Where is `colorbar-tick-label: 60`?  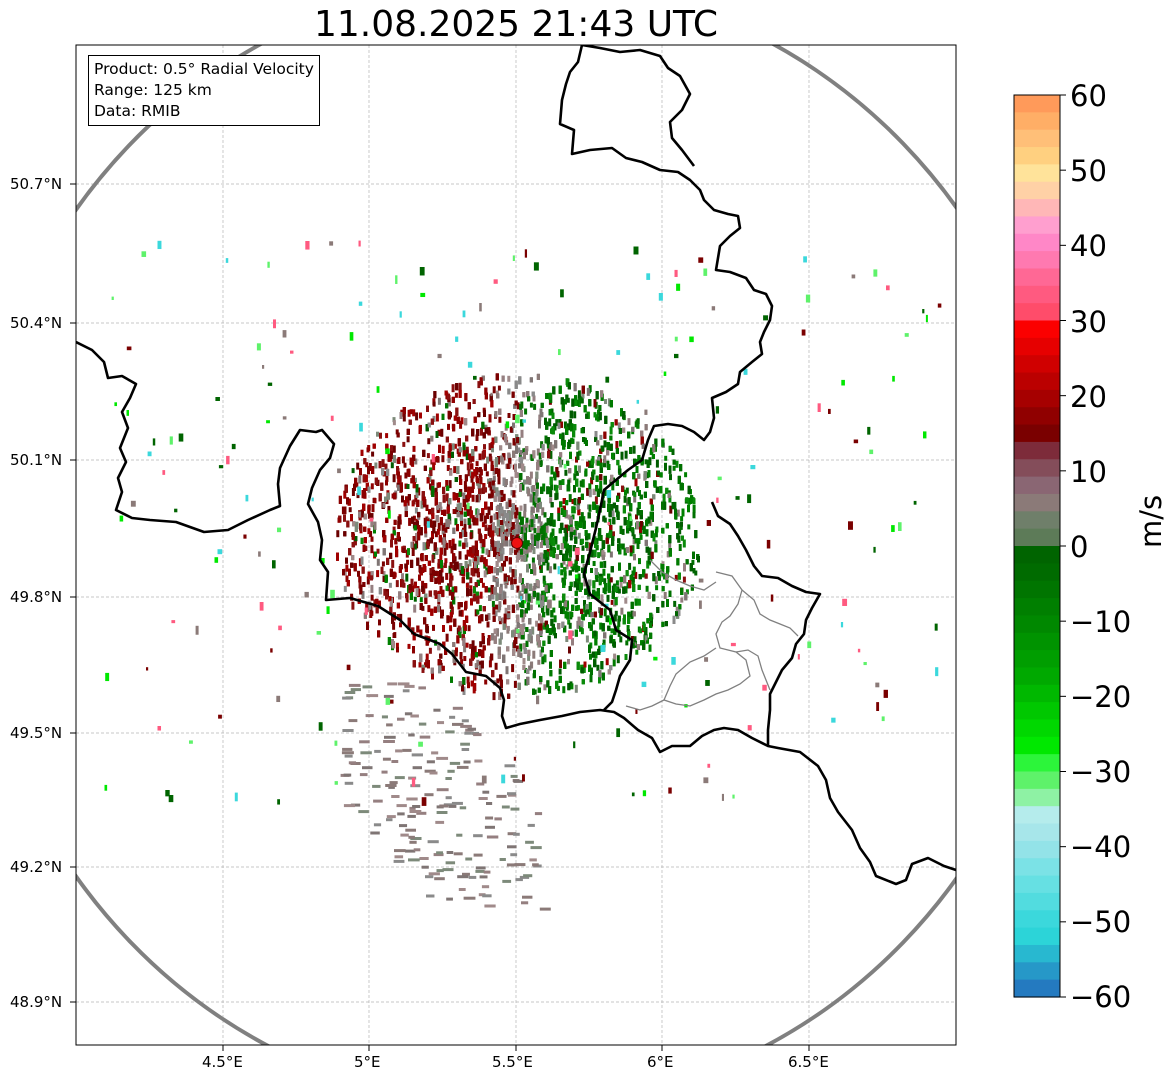
colorbar-tick-label: 60 is located at coordinates (1088, 96).